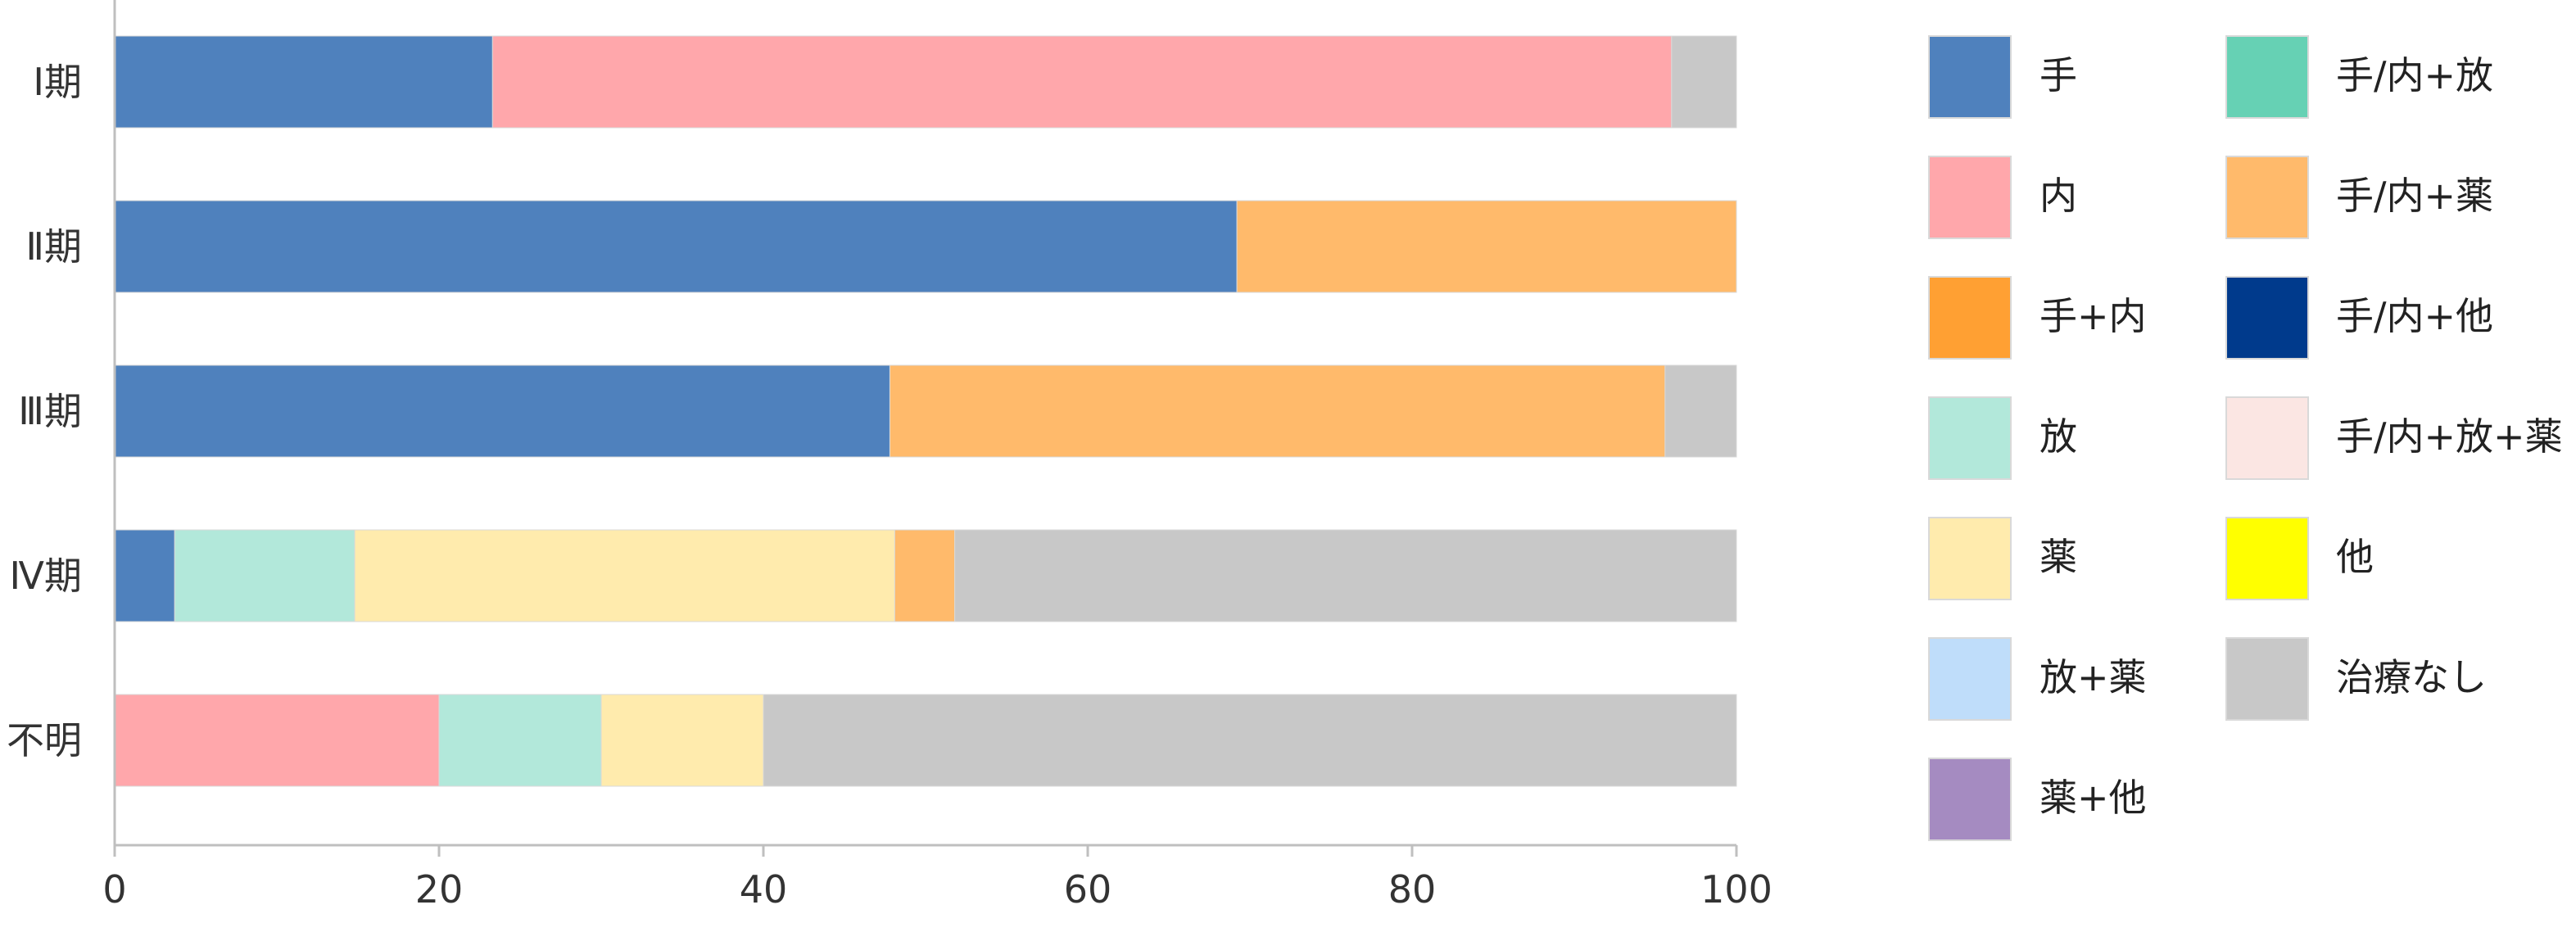 Image resolution: width=2576 pixels, height=932 pixels. I want to click on legend-label: 手+内, so click(2093, 316).